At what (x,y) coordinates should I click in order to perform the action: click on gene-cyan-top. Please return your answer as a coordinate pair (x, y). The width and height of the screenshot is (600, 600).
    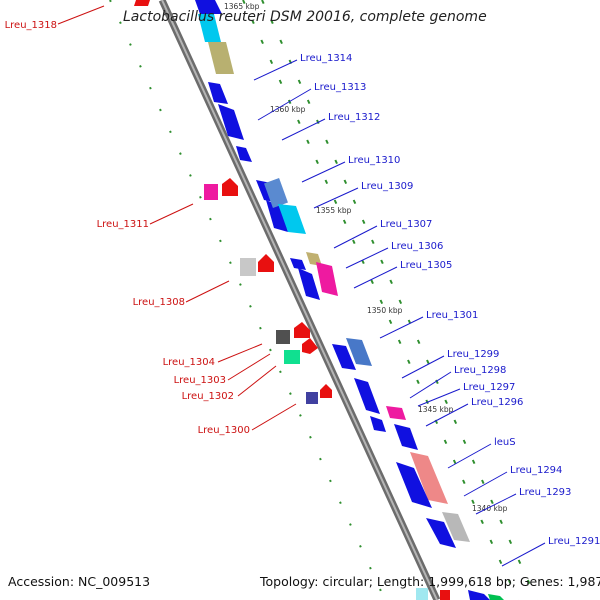
    Looking at the image, I should click on (209, 28).